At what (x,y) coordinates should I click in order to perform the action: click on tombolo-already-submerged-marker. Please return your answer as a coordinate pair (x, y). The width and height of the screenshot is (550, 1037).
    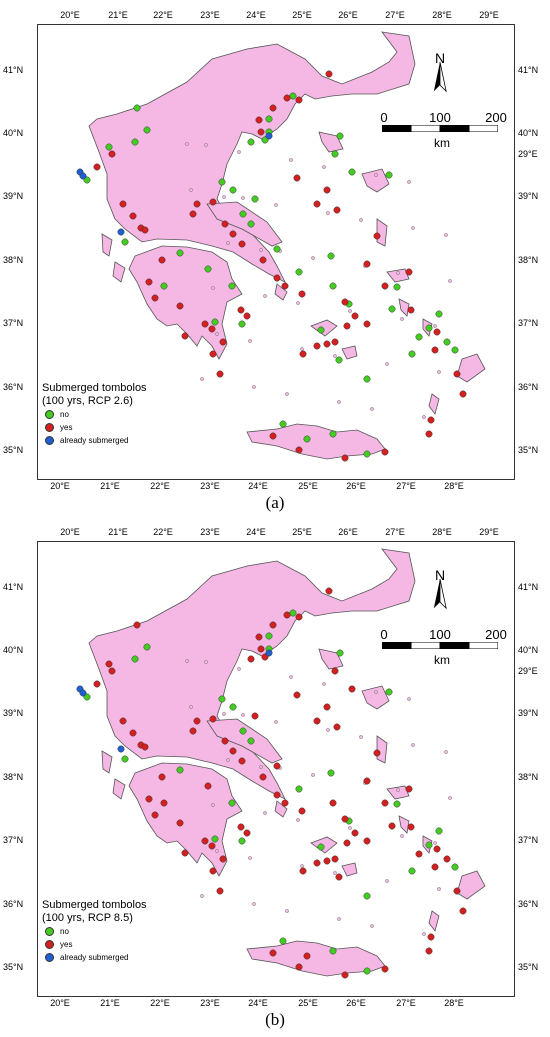
    Looking at the image, I should click on (121, 749).